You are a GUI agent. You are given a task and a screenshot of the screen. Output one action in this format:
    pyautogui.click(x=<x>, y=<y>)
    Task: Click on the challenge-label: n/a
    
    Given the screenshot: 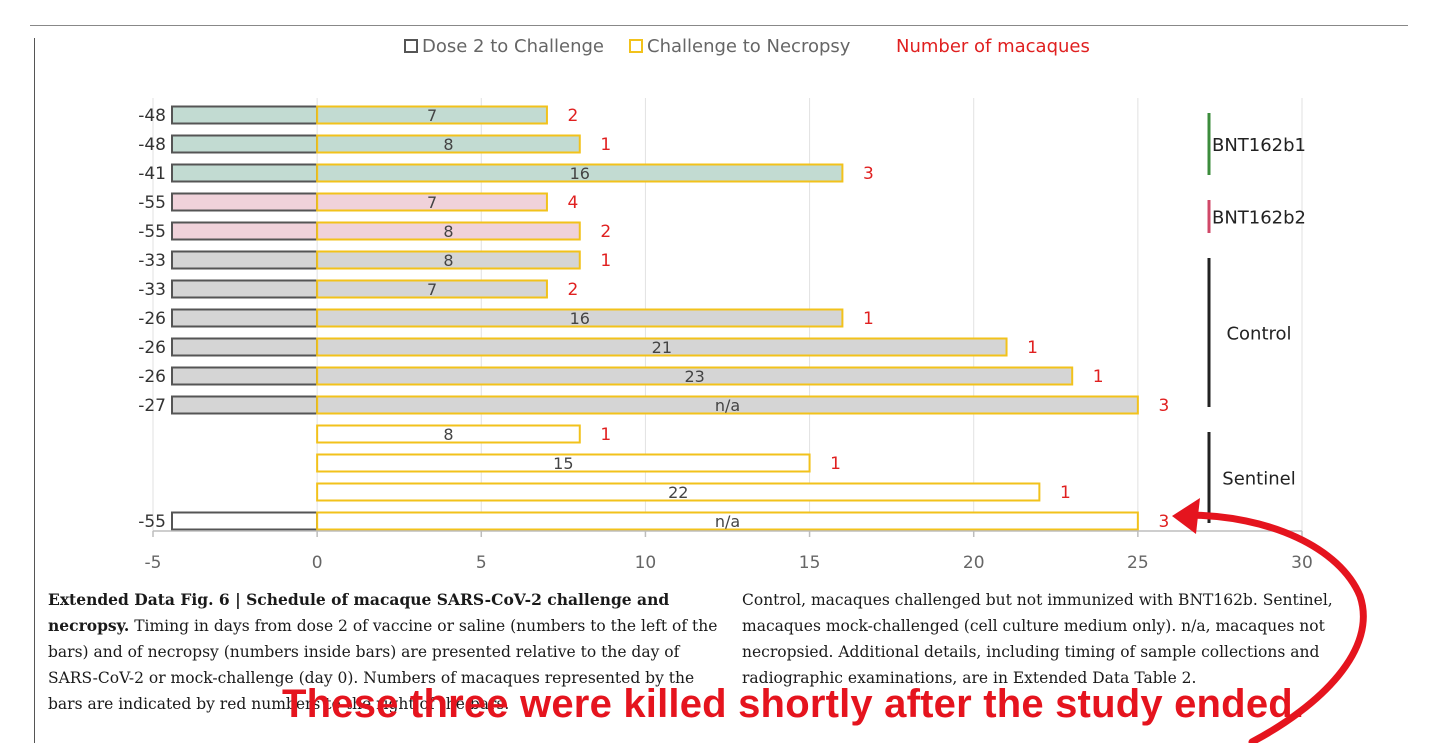 What is the action you would take?
    pyautogui.click(x=727, y=521)
    